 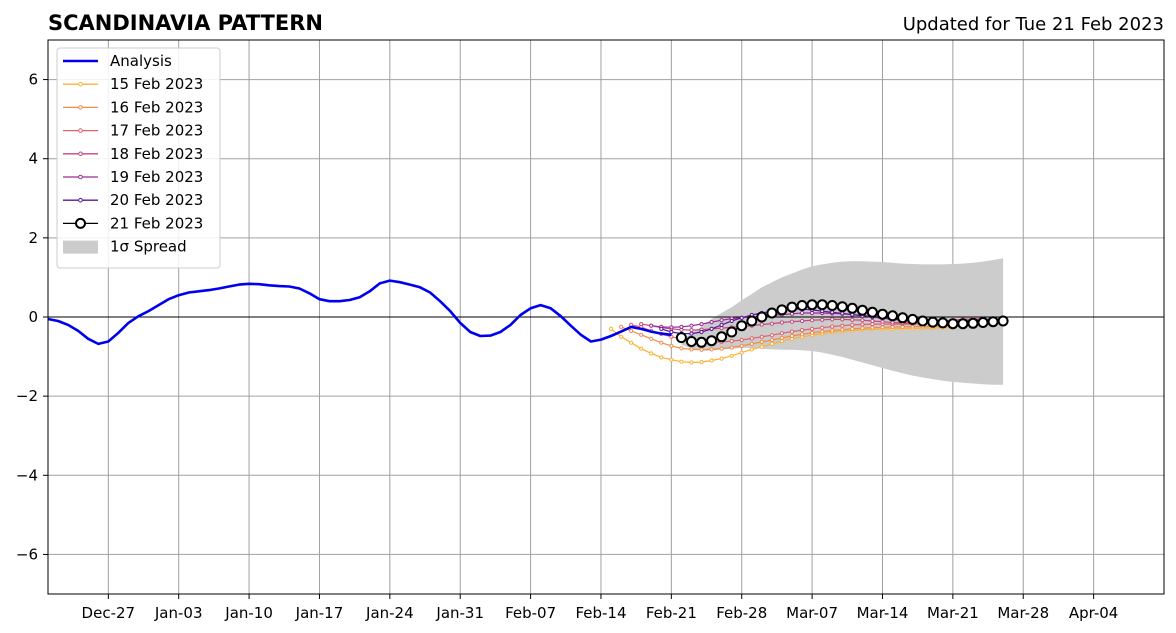 I want to click on x-tick-label: Feb-21, so click(x=671, y=613).